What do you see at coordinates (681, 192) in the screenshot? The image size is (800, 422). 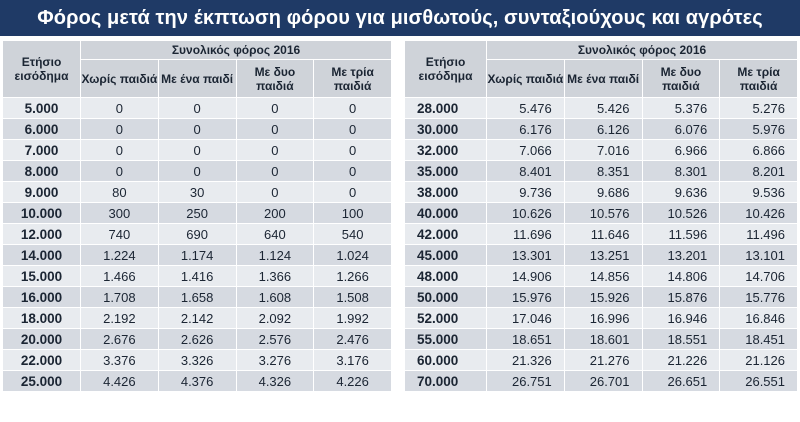 I see `tax-cell: 9.636` at bounding box center [681, 192].